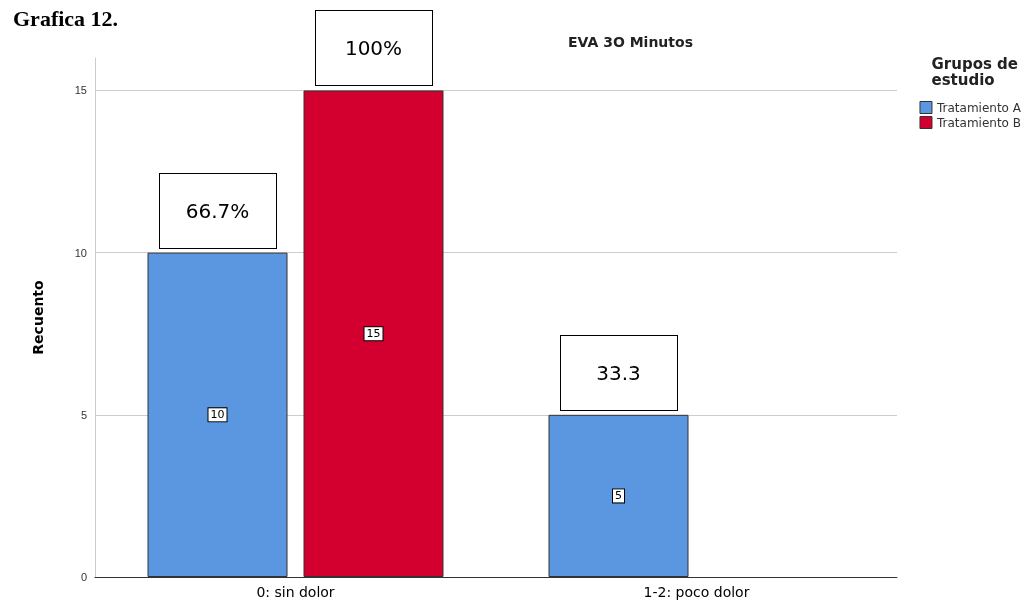 This screenshot has width=1034, height=611. What do you see at coordinates (978, 122) in the screenshot?
I see `legend-label: Tratamiento B` at bounding box center [978, 122].